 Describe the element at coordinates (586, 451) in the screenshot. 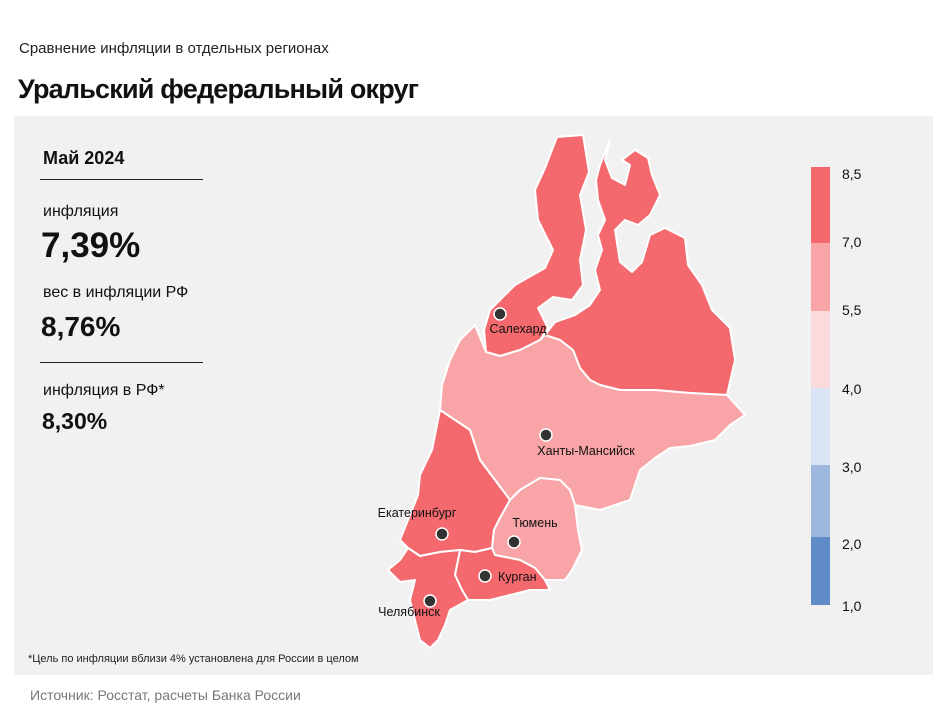

I see `city-label: Ханты-Мансийск` at that location.